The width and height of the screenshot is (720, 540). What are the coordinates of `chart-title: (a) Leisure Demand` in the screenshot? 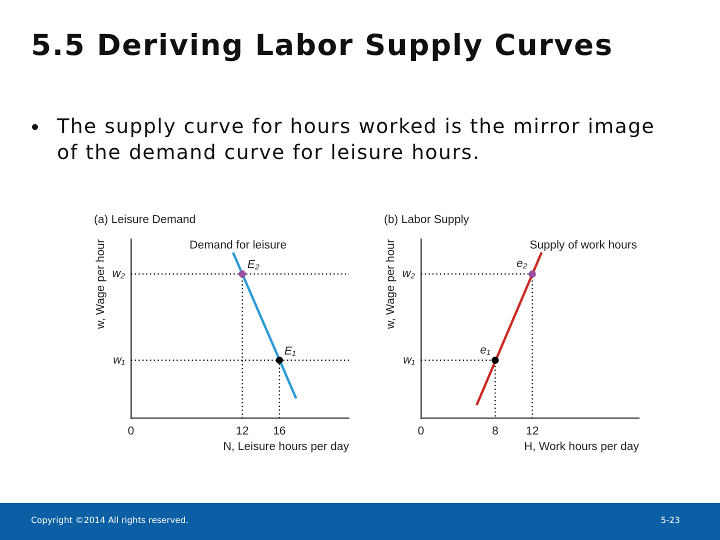 It's located at (145, 220).